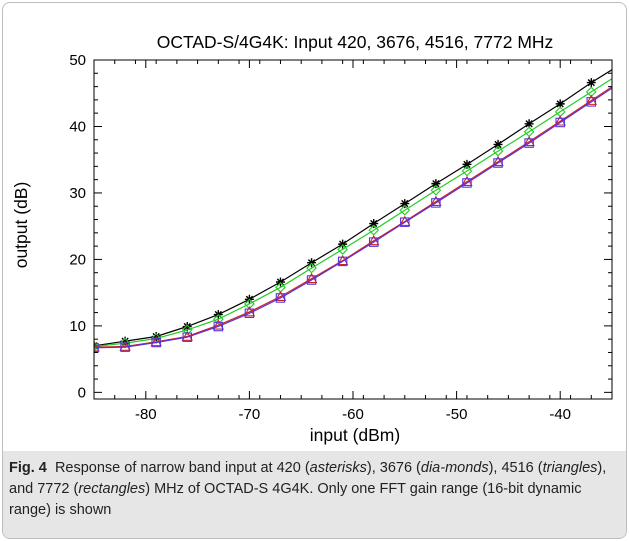  What do you see at coordinates (82, 392) in the screenshot?
I see `y-tick-label: 0` at bounding box center [82, 392].